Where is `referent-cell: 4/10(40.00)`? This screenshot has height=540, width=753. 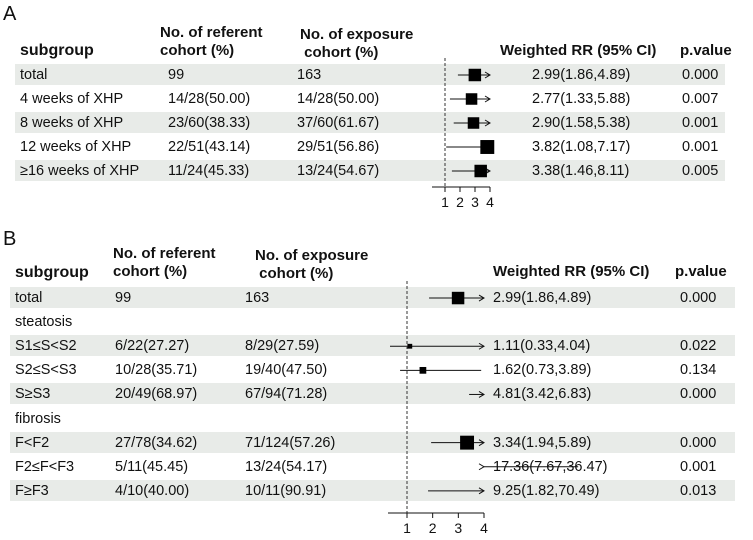
referent-cell: 4/10(40.00) is located at coordinates (152, 490).